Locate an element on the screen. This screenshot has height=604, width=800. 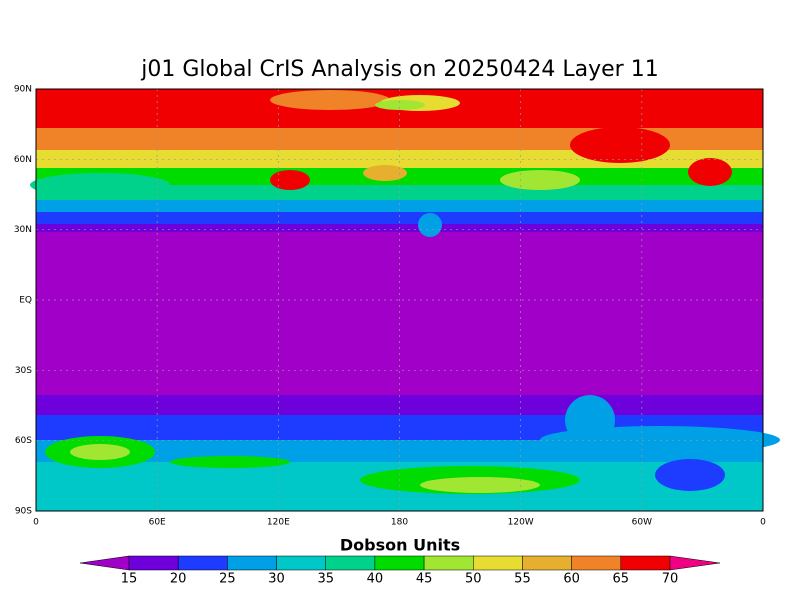
colorbar-tick-label: 20 is located at coordinates (178, 579).